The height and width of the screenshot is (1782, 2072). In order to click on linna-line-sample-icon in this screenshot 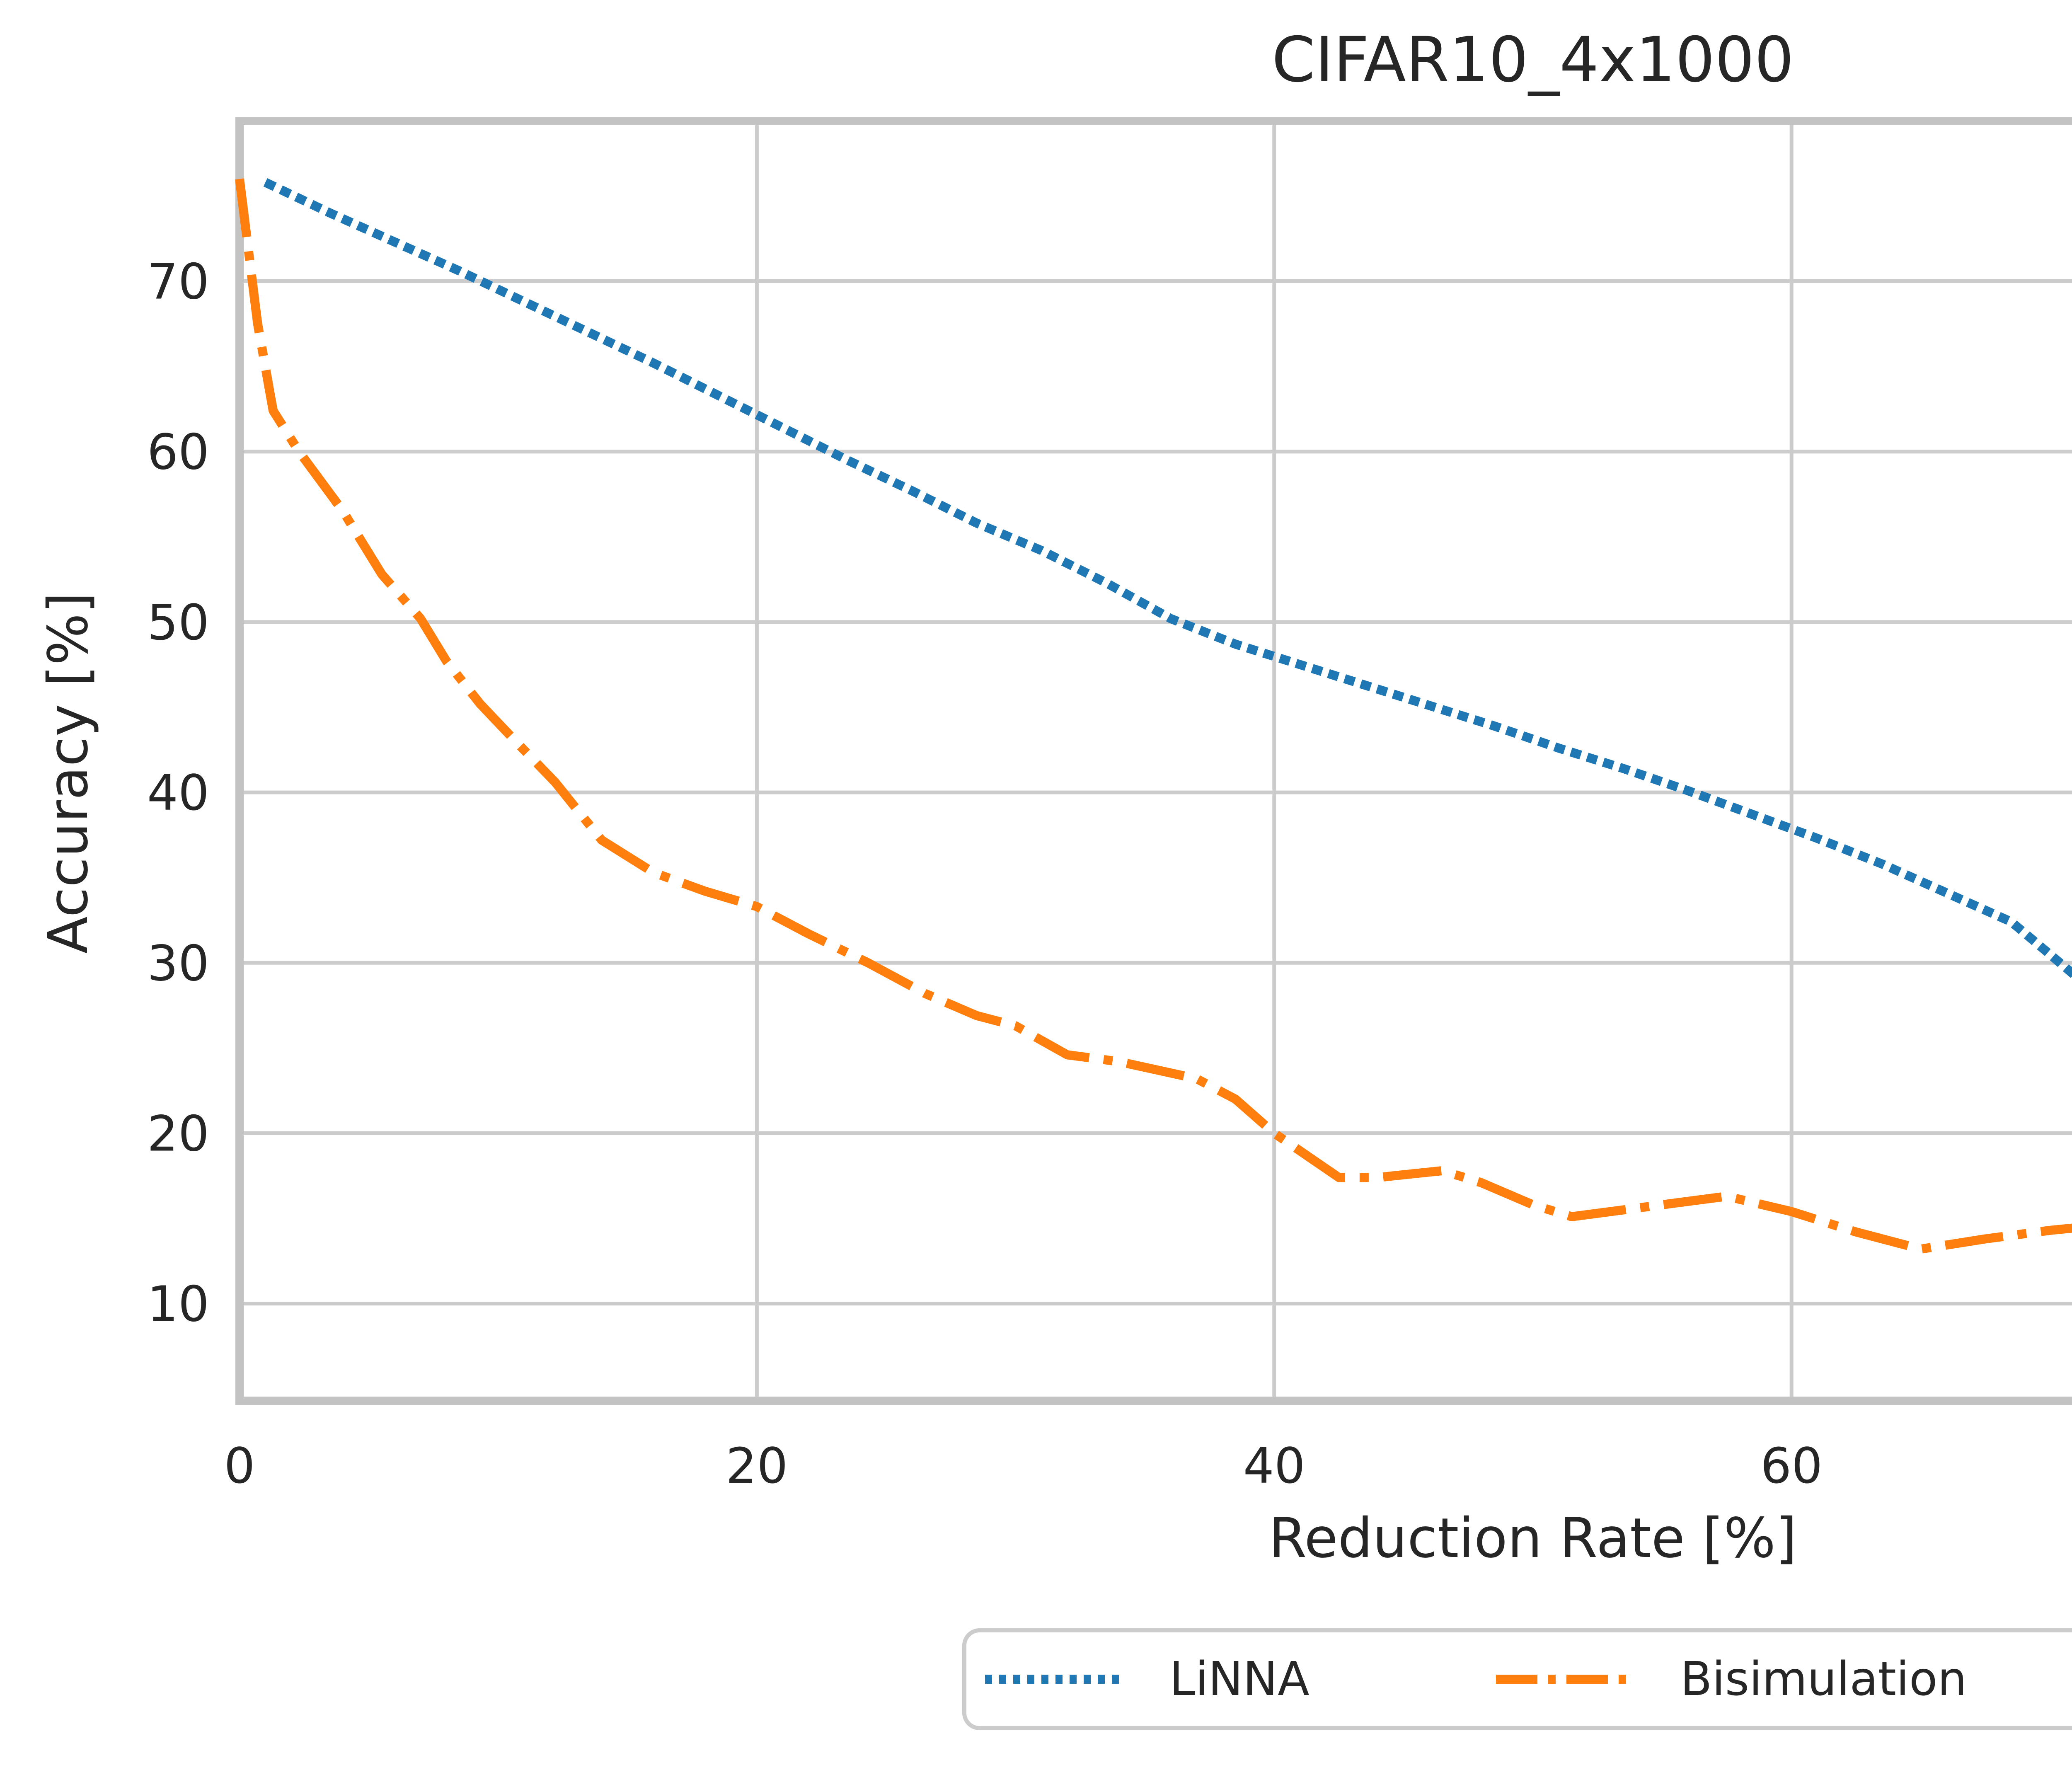, I will do `click(1053, 1679)`.